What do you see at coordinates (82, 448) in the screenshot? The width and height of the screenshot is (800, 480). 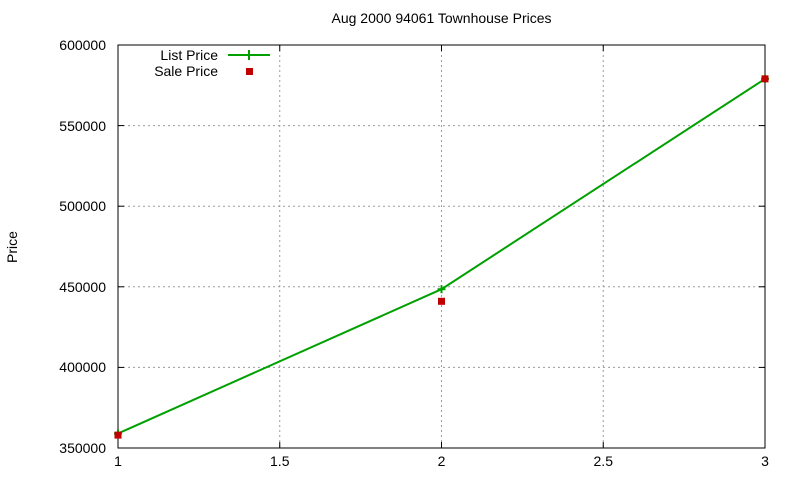 I see `y-tick-label: 350000` at bounding box center [82, 448].